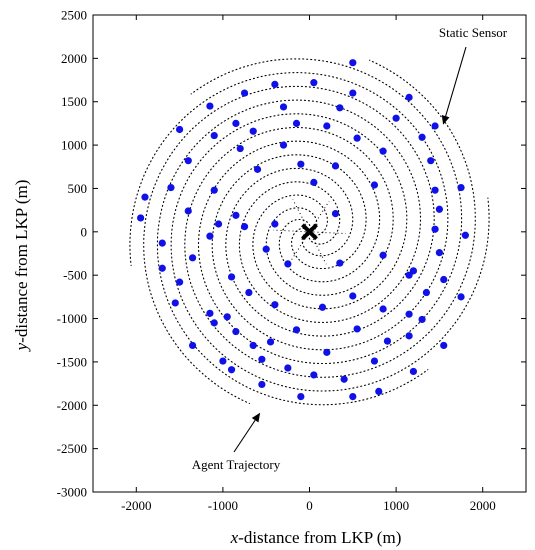 This screenshot has width=535, height=550. What do you see at coordinates (236, 464) in the screenshot?
I see `agent-trajectory-annotation: Agent Trajectory` at bounding box center [236, 464].